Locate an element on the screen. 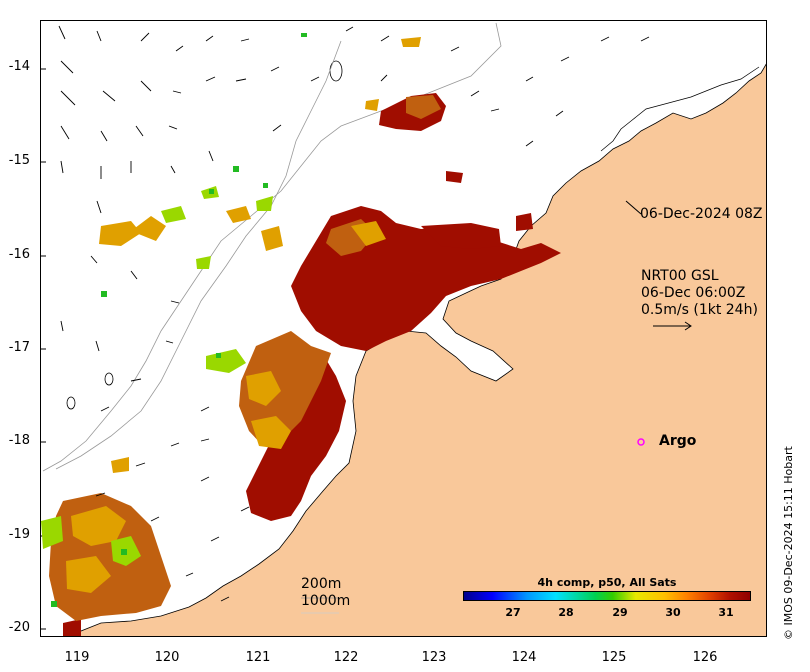  argo-marker is located at coordinates (641, 442).